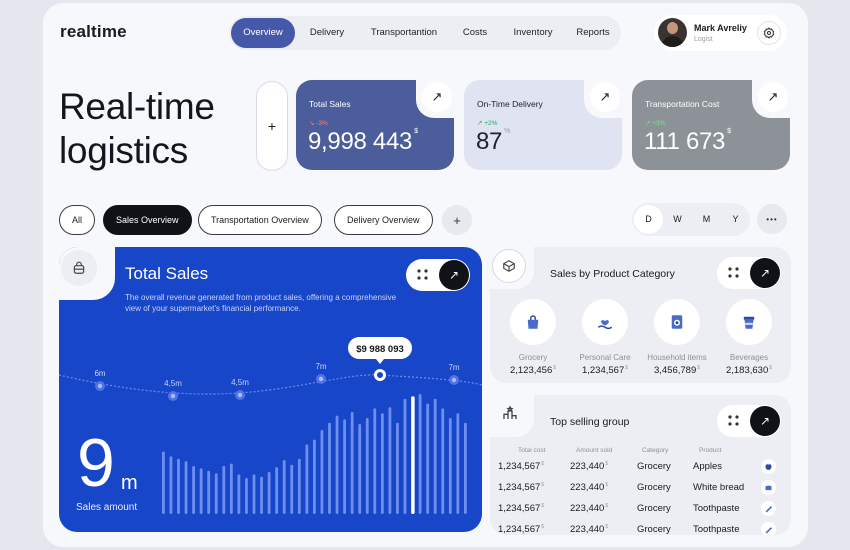  I want to click on category-value: 2,123,456$, so click(533, 370).